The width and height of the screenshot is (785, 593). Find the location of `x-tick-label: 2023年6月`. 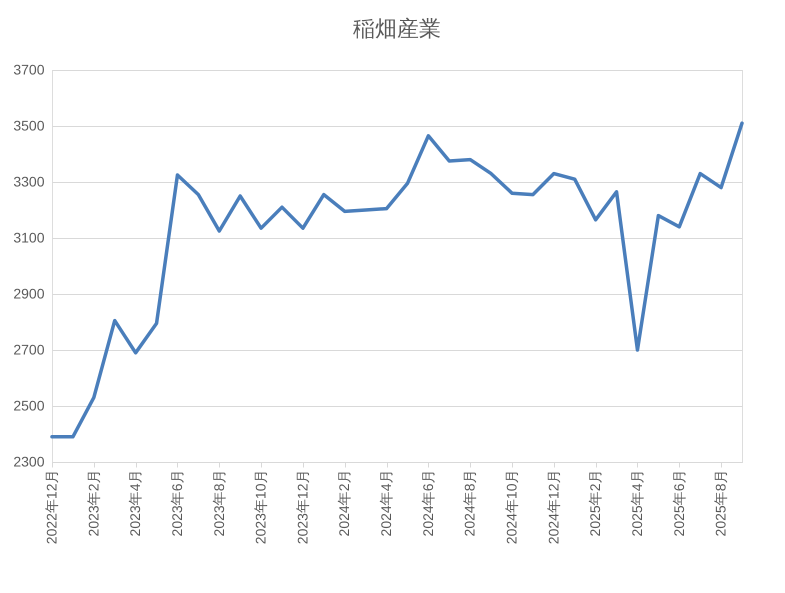

x-tick-label: 2023年6月 is located at coordinates (176, 503).